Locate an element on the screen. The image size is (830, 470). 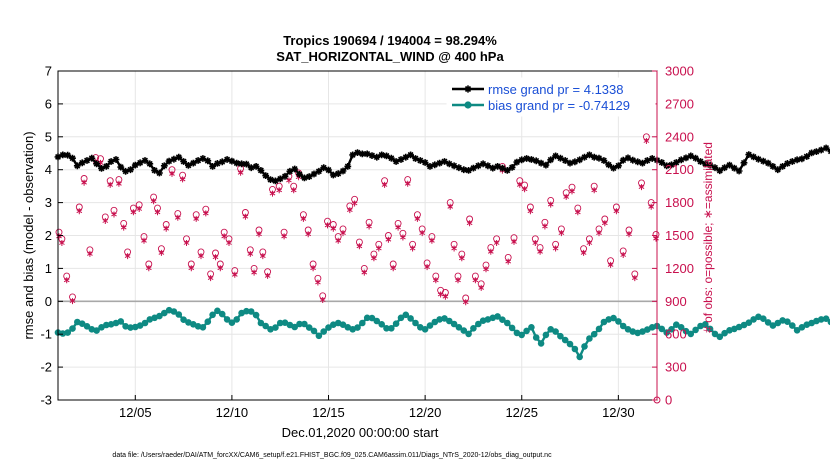
bias-series-layer is located at coordinates (442, 333).